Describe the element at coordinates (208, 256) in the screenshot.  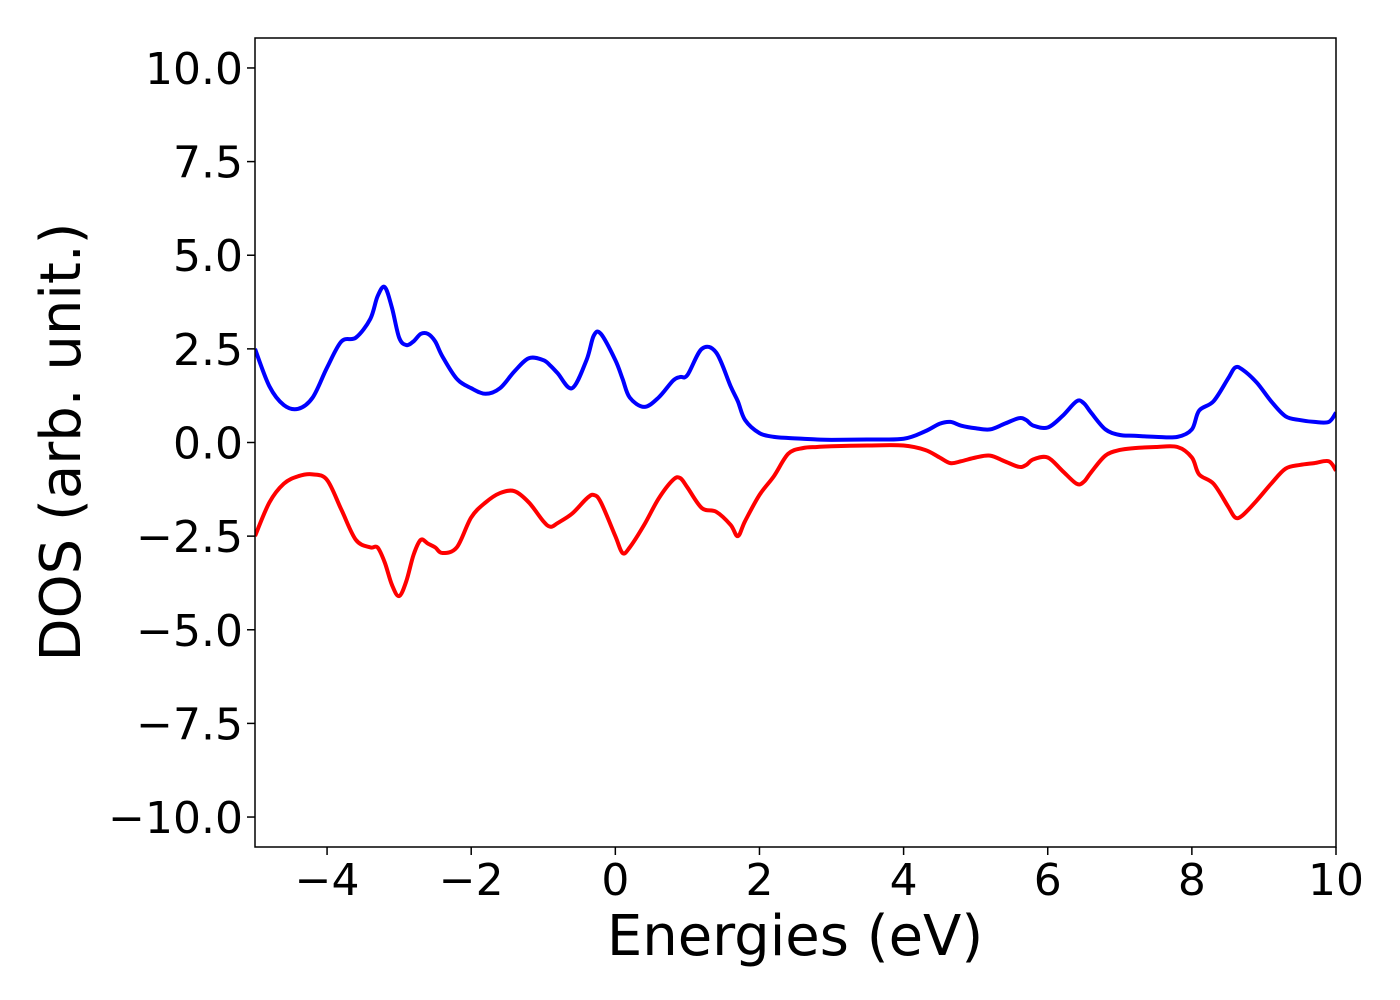
I see `y-tick-label: 5.0` at that location.